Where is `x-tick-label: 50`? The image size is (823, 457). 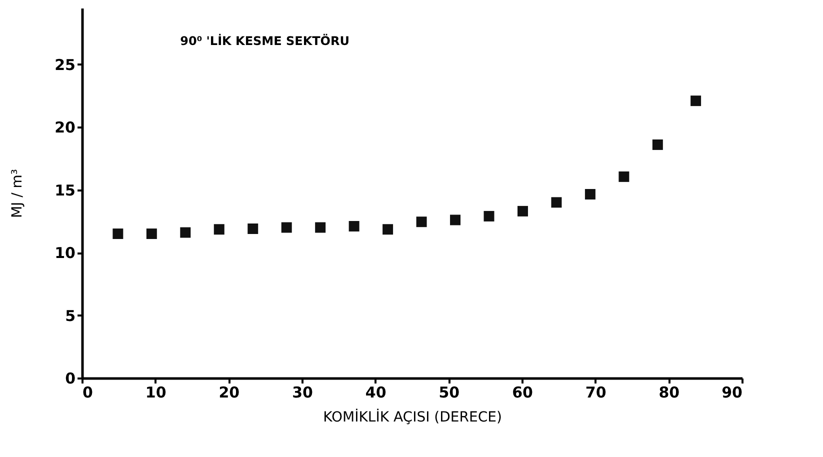 x-tick-label: 50 is located at coordinates (449, 393).